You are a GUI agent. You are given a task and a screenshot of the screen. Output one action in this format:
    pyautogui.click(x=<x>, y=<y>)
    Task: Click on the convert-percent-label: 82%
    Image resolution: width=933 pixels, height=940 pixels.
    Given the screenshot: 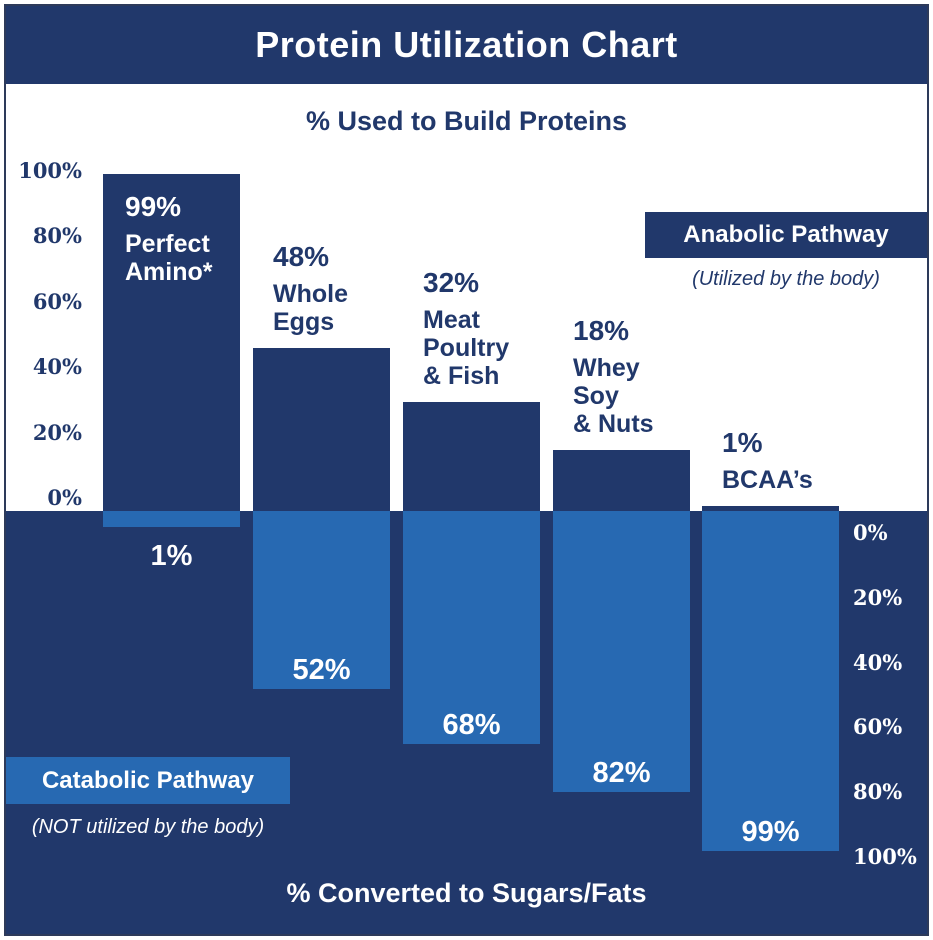 What is the action you would take?
    pyautogui.click(x=621, y=773)
    